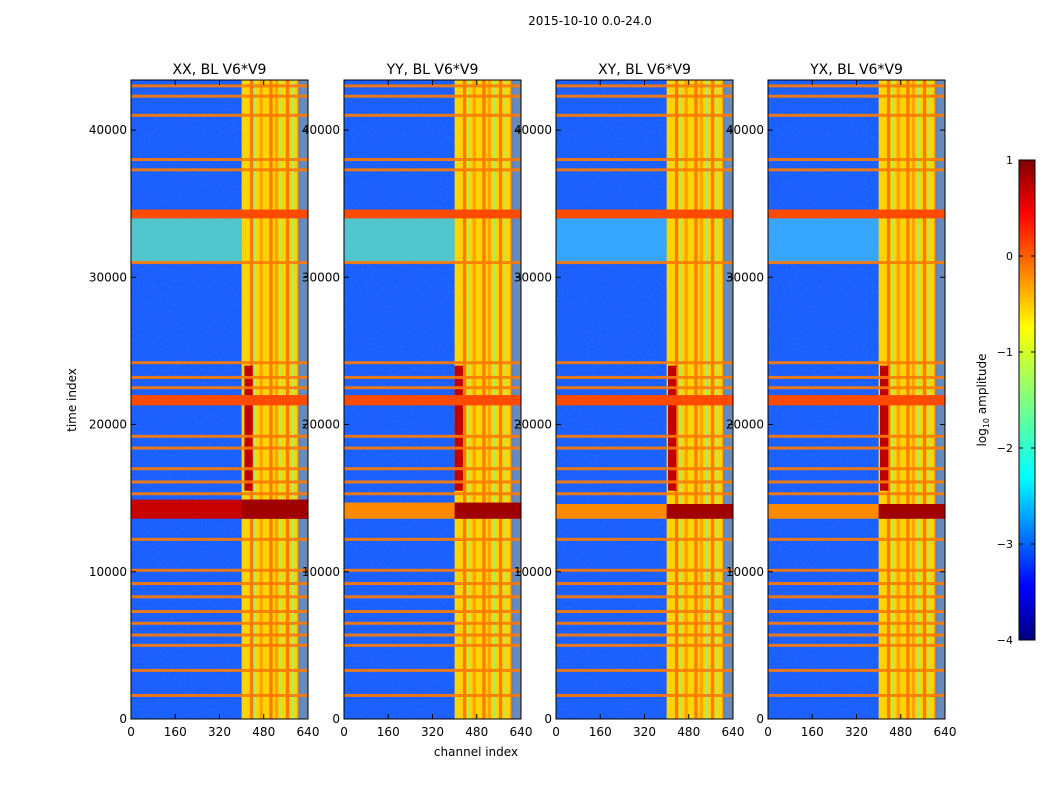 This screenshot has height=800, width=1050. I want to click on low-channel-rfi, so click(458, 428).